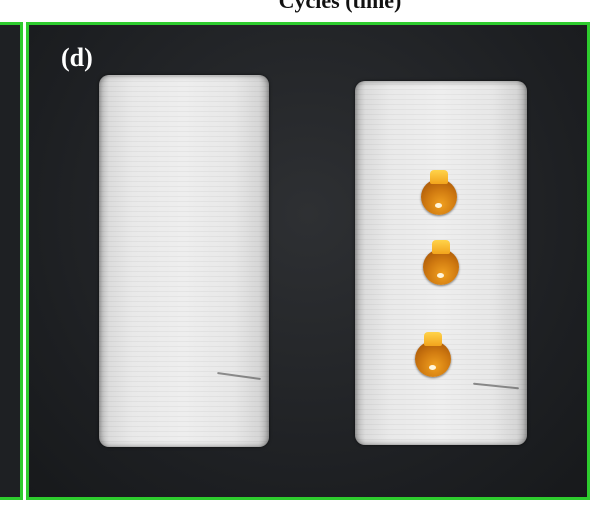 The width and height of the screenshot is (598, 517). What do you see at coordinates (77, 57) in the screenshot?
I see `panel-label: (d)` at bounding box center [77, 57].